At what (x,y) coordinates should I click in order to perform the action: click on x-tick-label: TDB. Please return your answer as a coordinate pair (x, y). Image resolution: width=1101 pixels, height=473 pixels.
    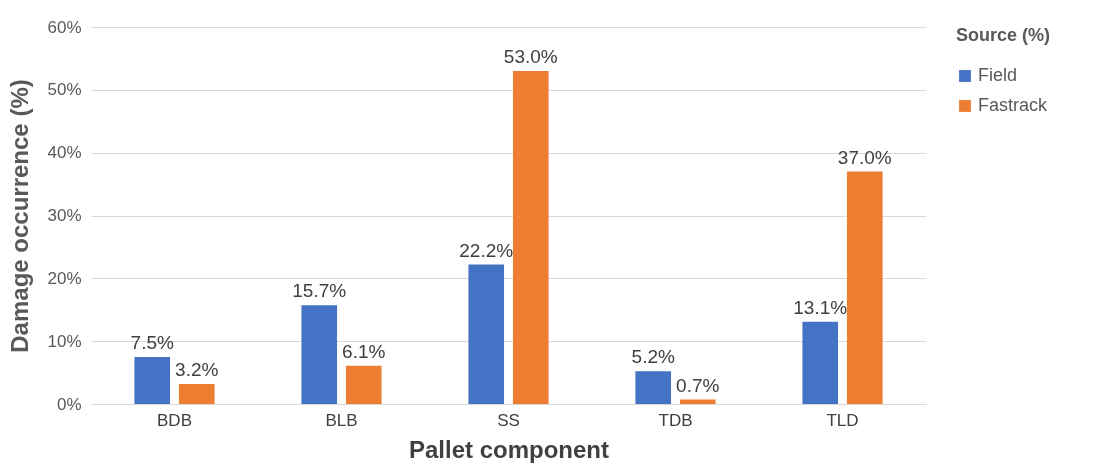
    Looking at the image, I should click on (675, 420).